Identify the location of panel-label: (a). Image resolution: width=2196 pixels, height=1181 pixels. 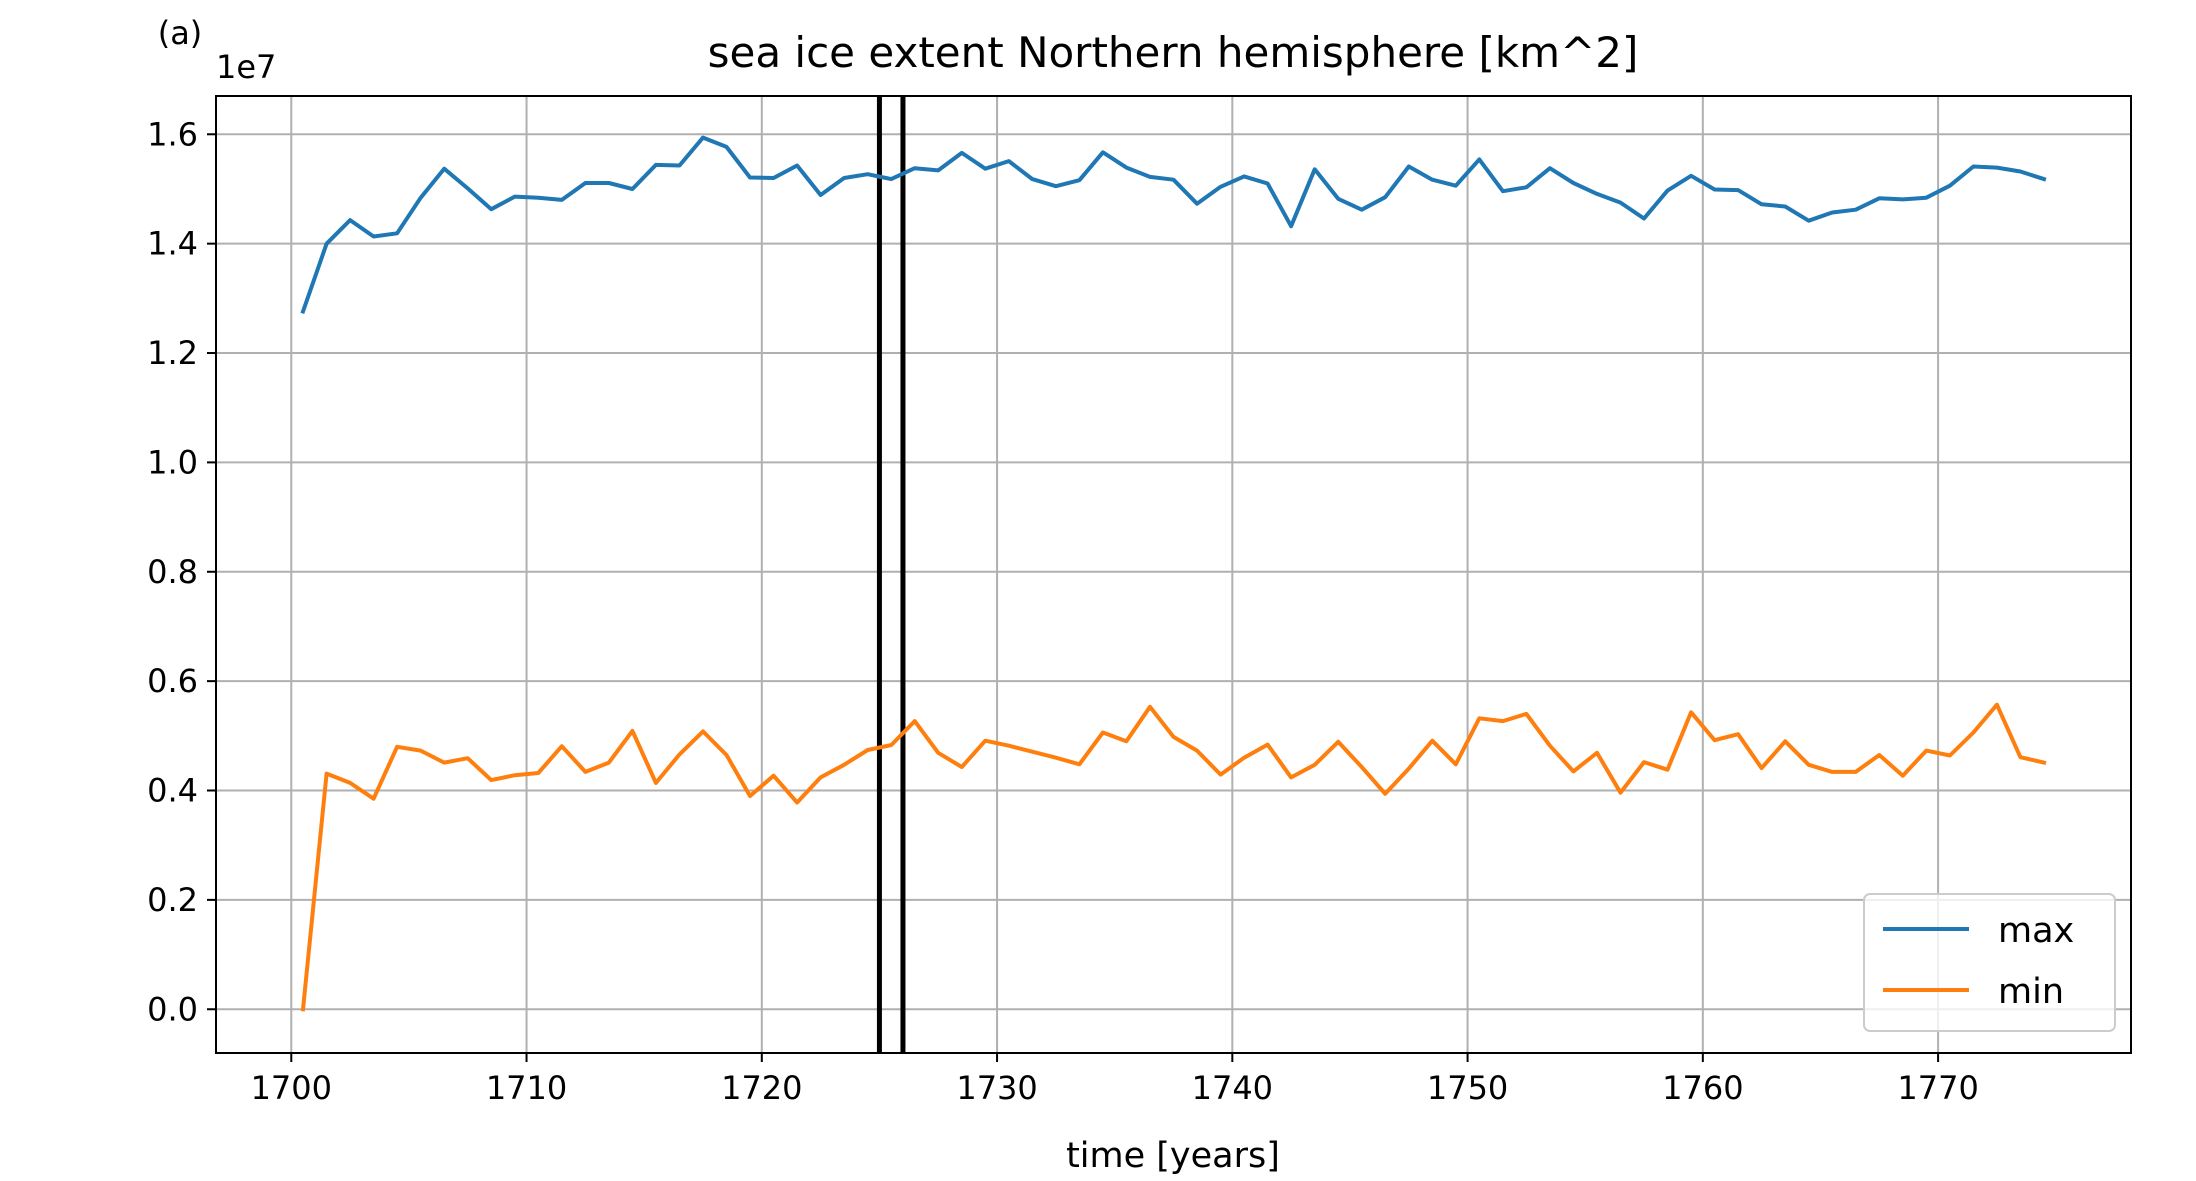
(180, 33).